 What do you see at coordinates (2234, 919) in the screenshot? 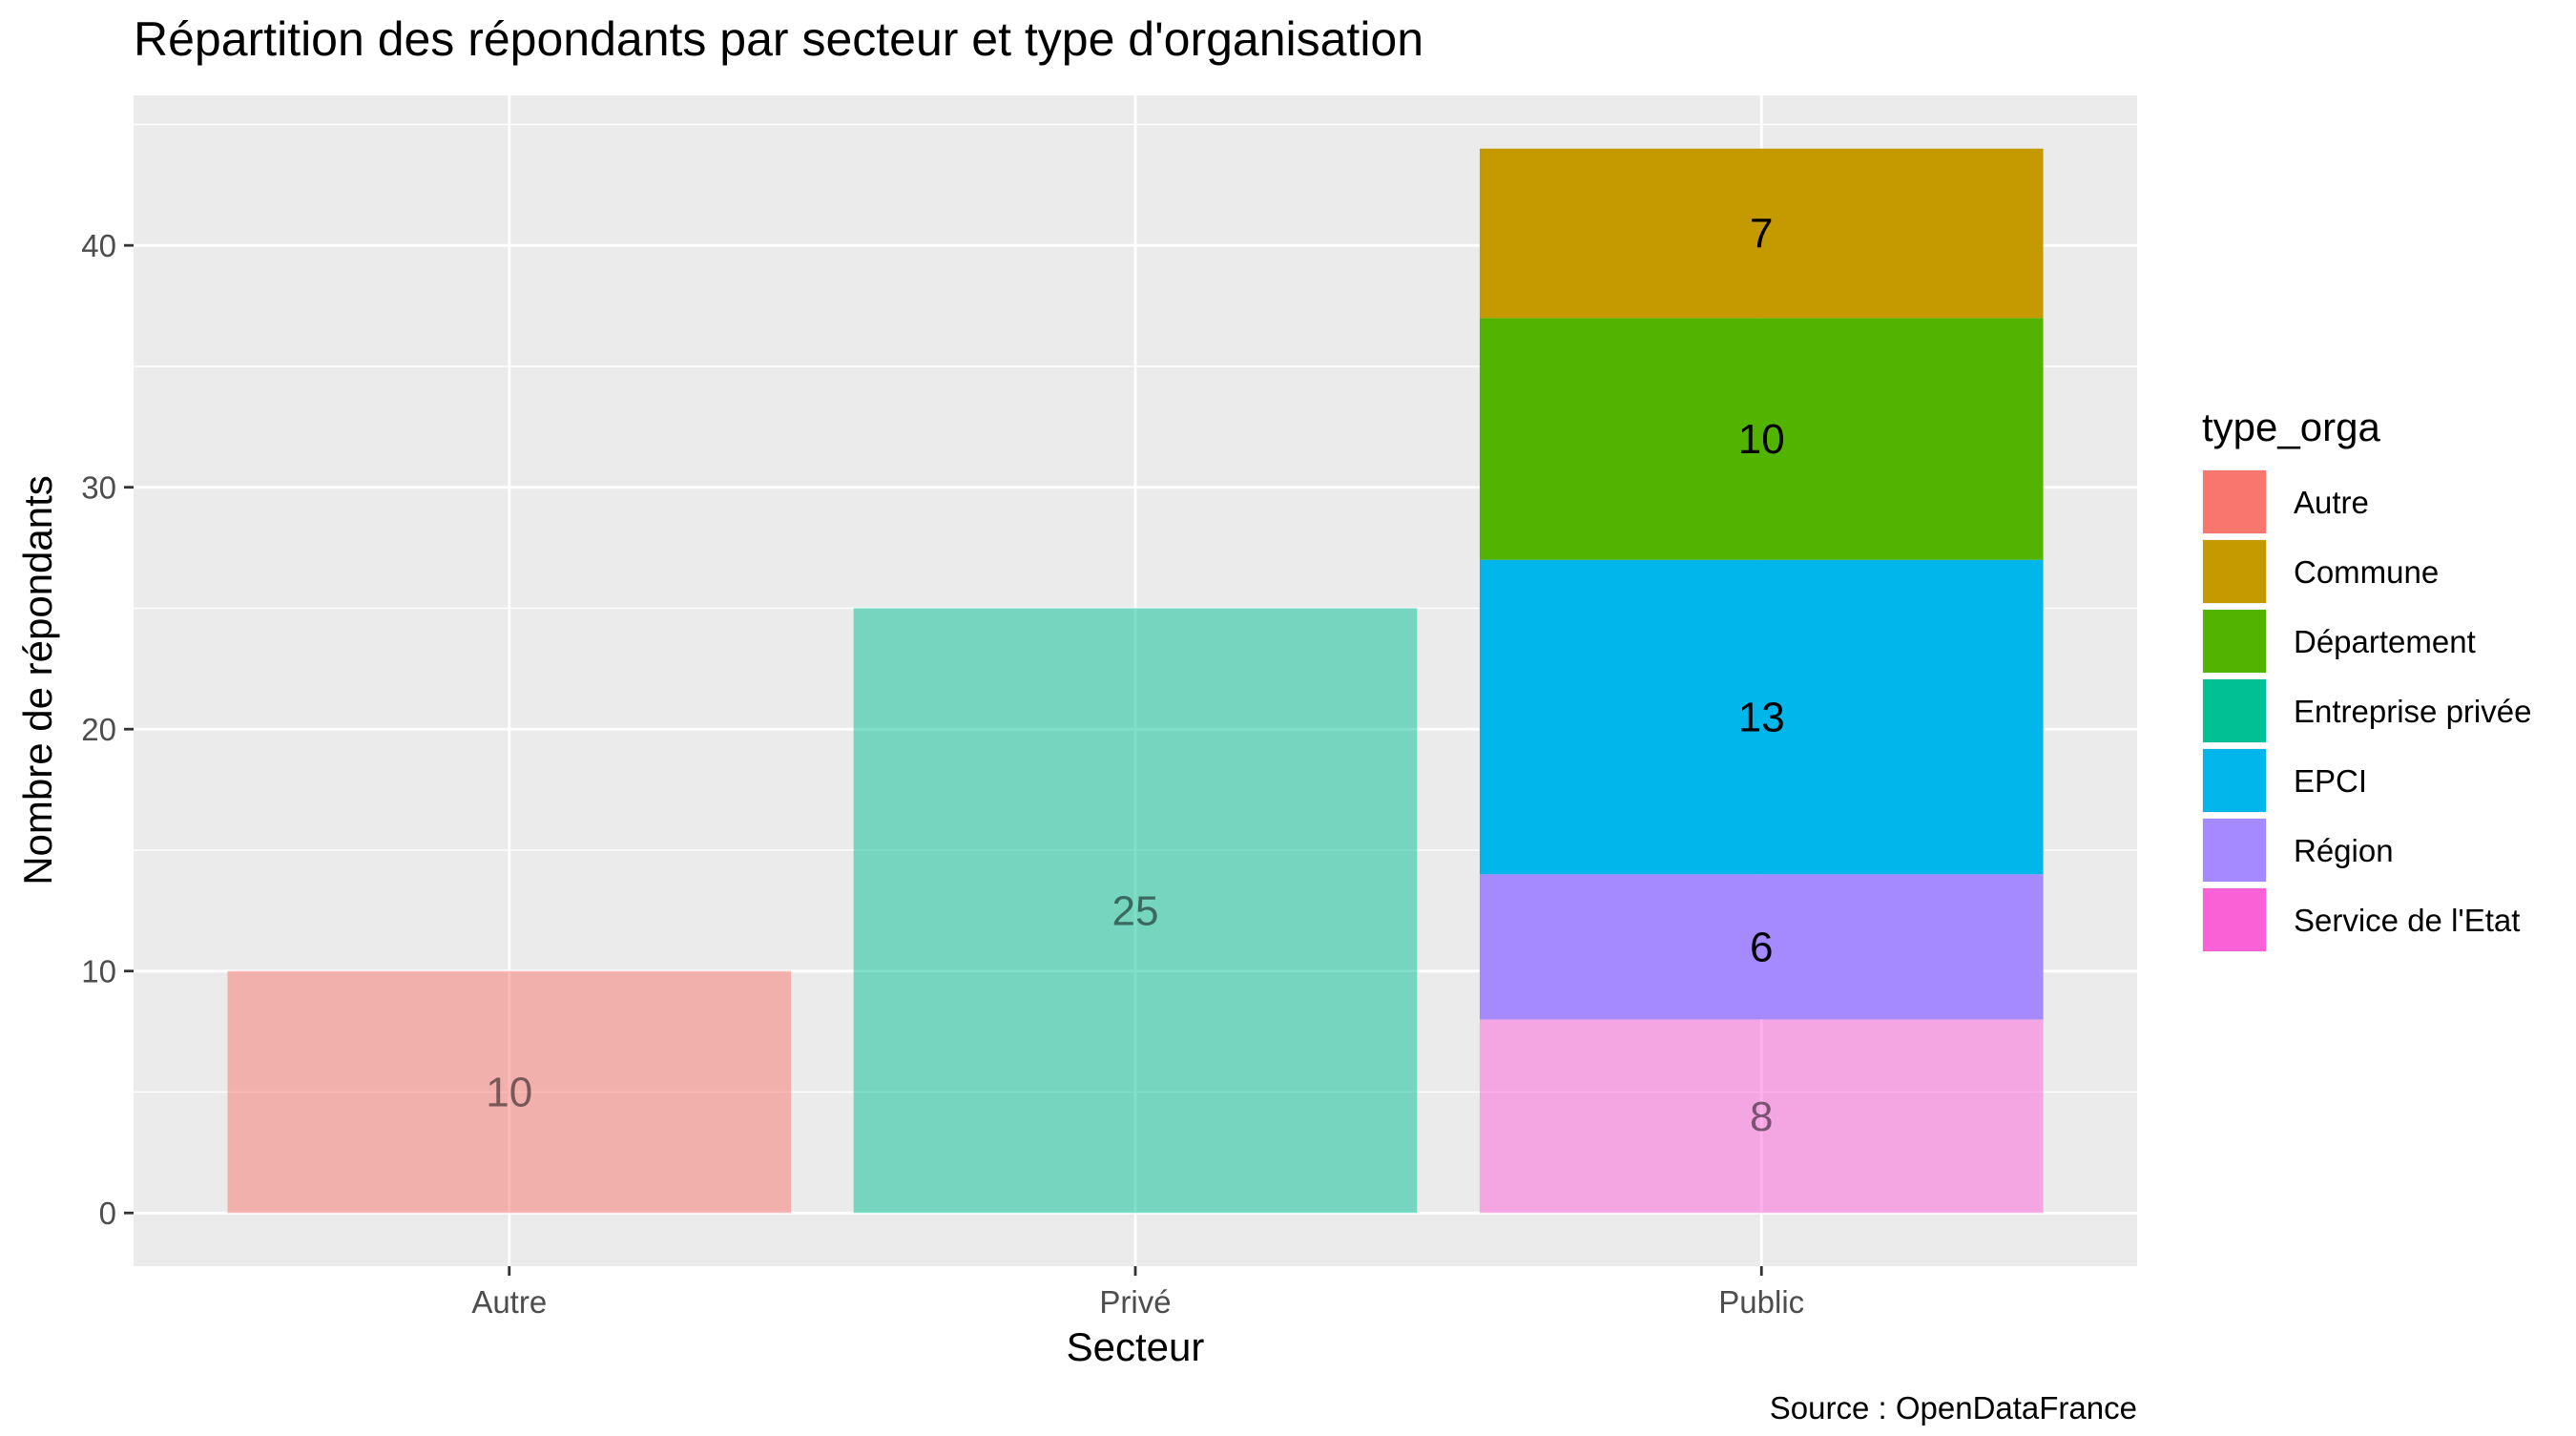
I see `legend-key-service-de-l-etat` at bounding box center [2234, 919].